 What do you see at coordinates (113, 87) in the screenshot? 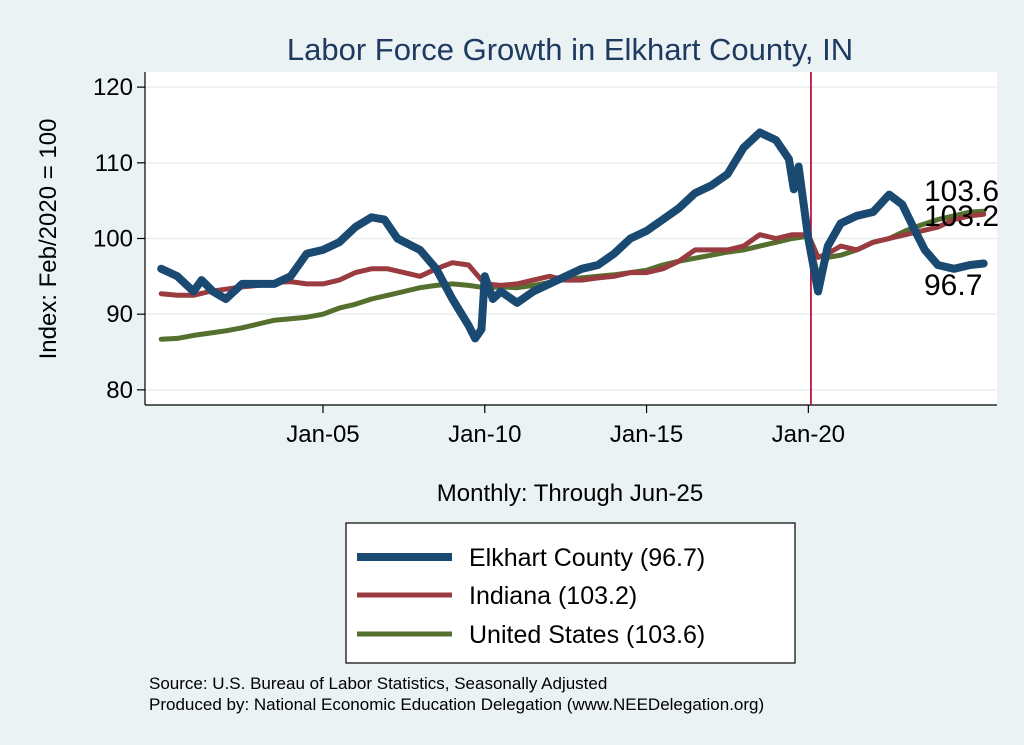
I see `y-tick-label-120: 120` at bounding box center [113, 87].